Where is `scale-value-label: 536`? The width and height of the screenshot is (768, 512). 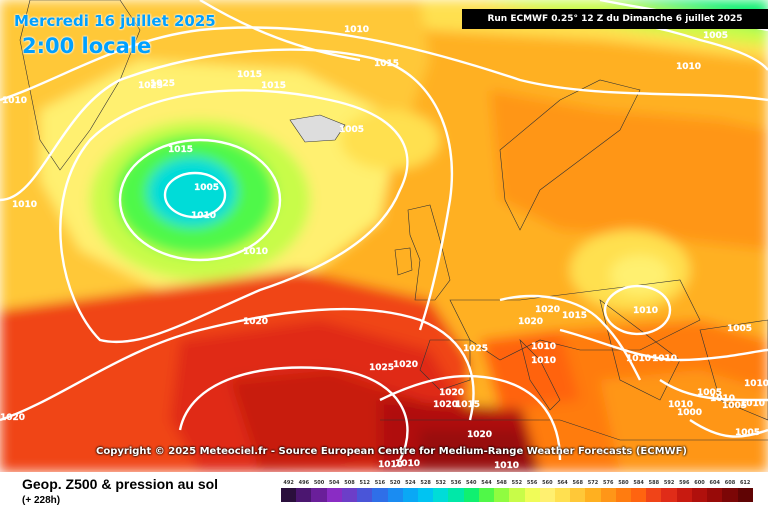
scale-value-label: 536 is located at coordinates (456, 483).